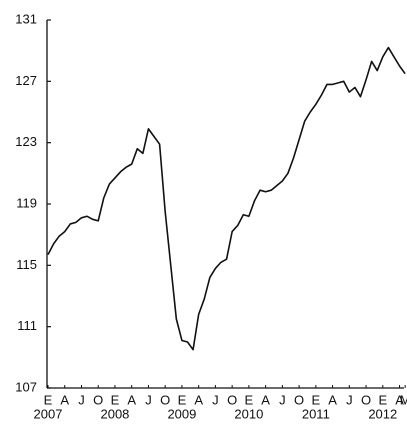 Image resolution: width=407 pixels, height=431 pixels. Describe the element at coordinates (26, 141) in the screenshot. I see `y-tick-label: 123` at that location.